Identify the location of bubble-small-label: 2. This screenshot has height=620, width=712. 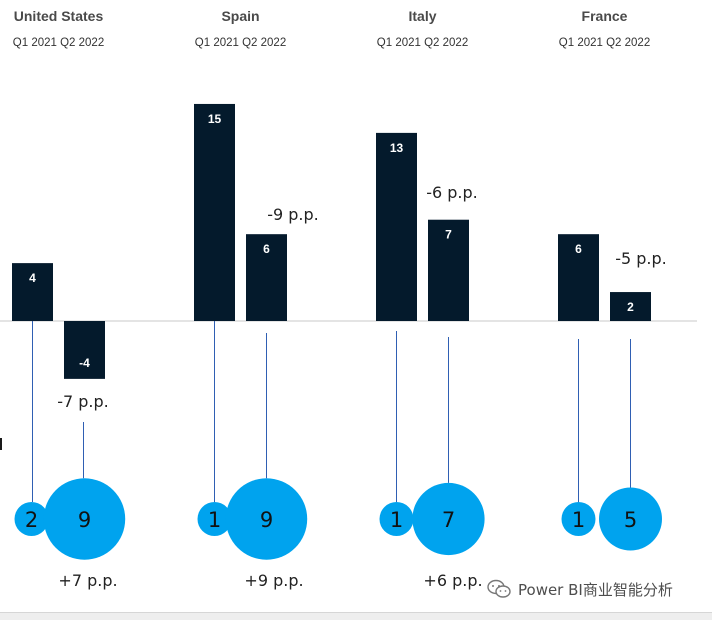
(31, 520).